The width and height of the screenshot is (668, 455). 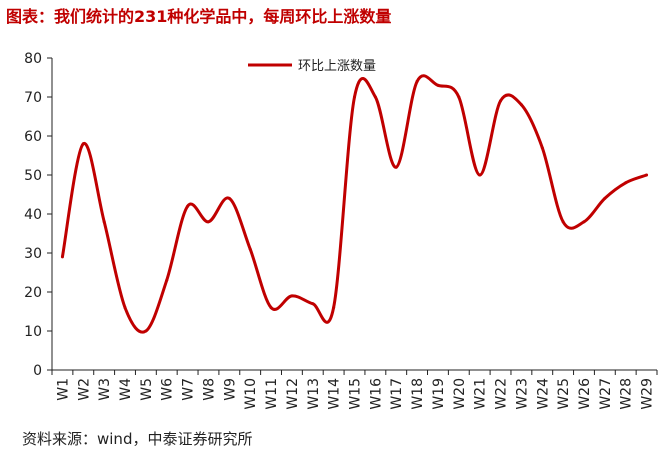 What do you see at coordinates (418, 394) in the screenshot?
I see `x-tick-label: W18` at bounding box center [418, 394].